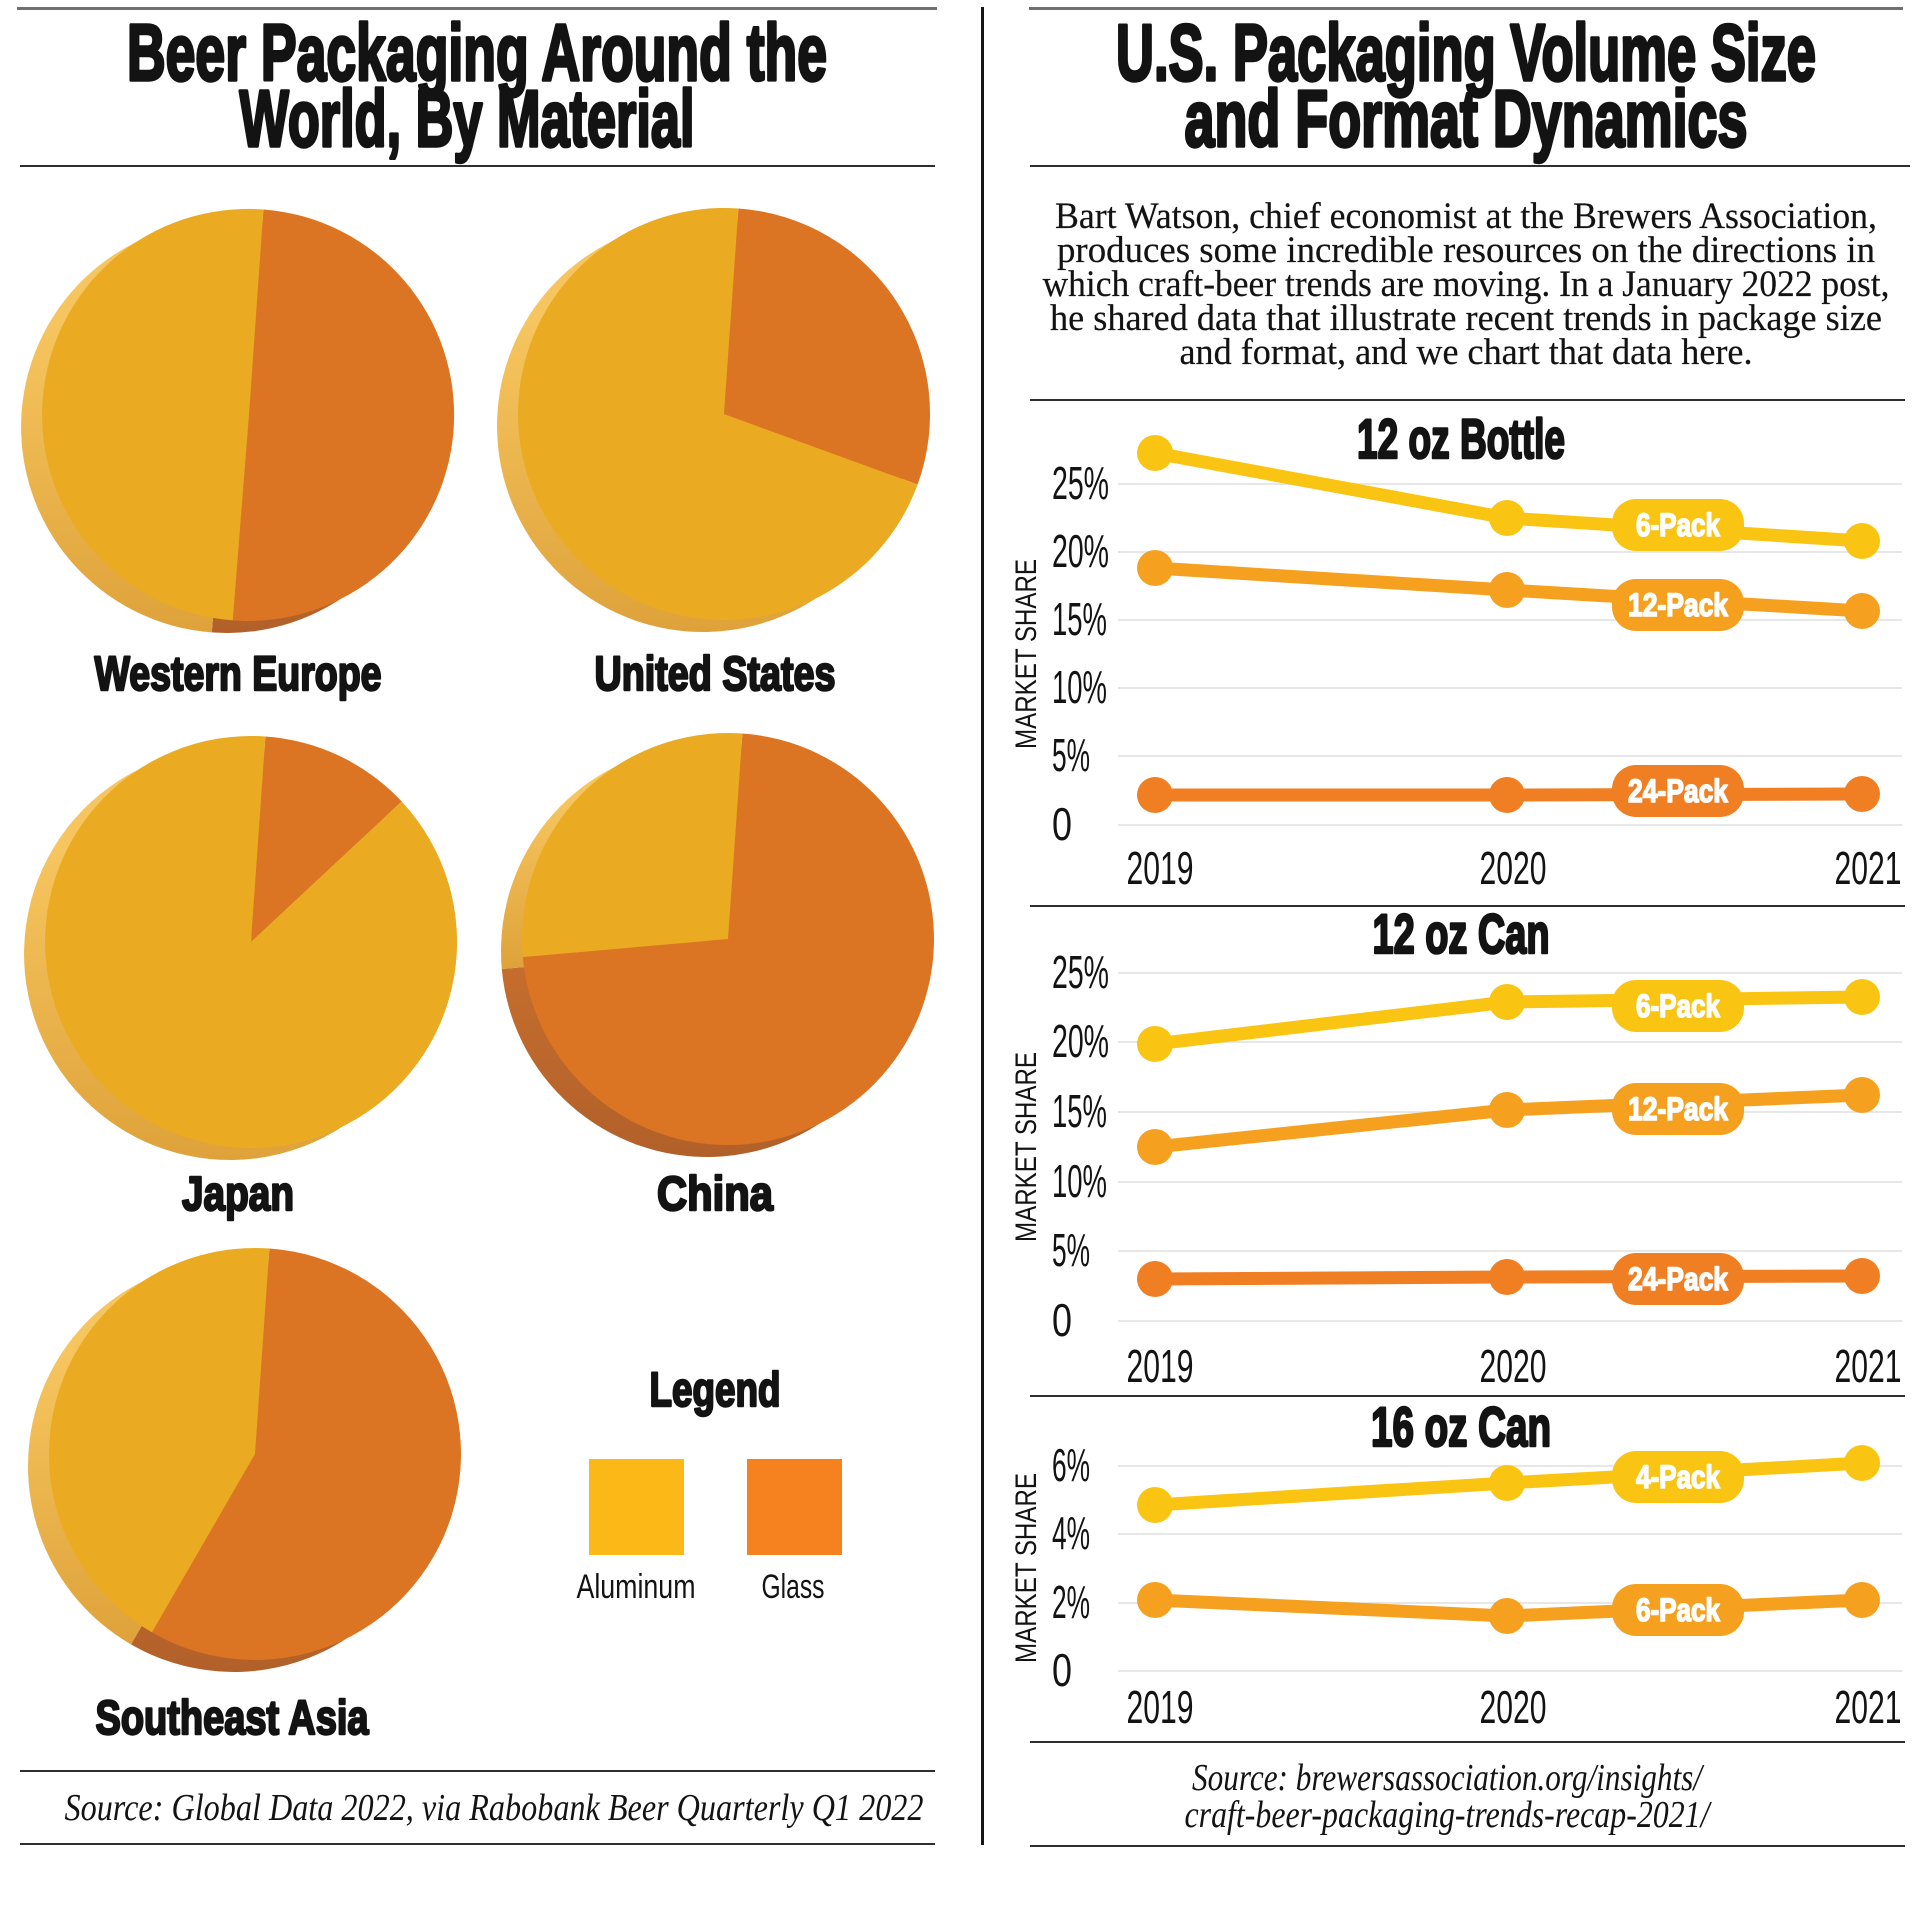  Describe the element at coordinates (477, 52) in the screenshot. I see `svg-text: Beer Packaging Around the` at that location.